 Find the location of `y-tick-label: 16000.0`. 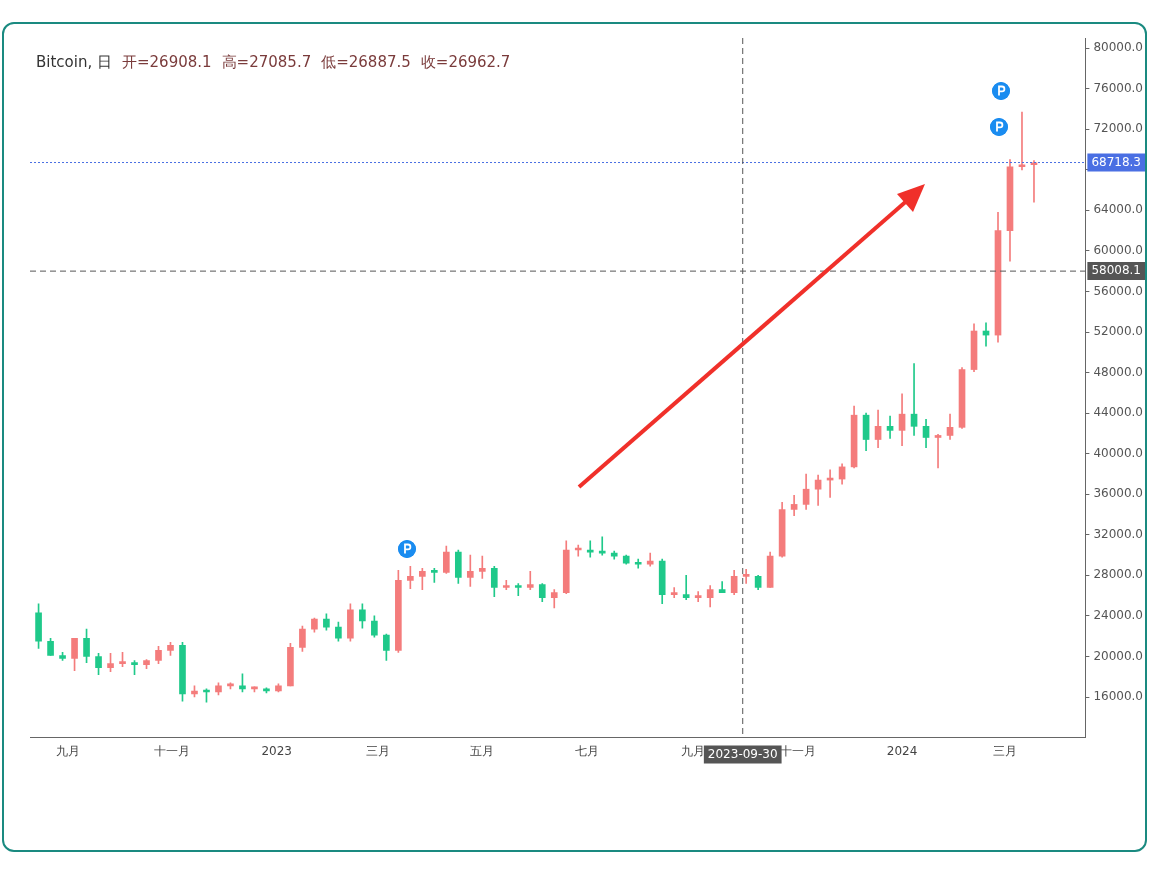

y-tick-label: 16000.0 is located at coordinates (1118, 696).